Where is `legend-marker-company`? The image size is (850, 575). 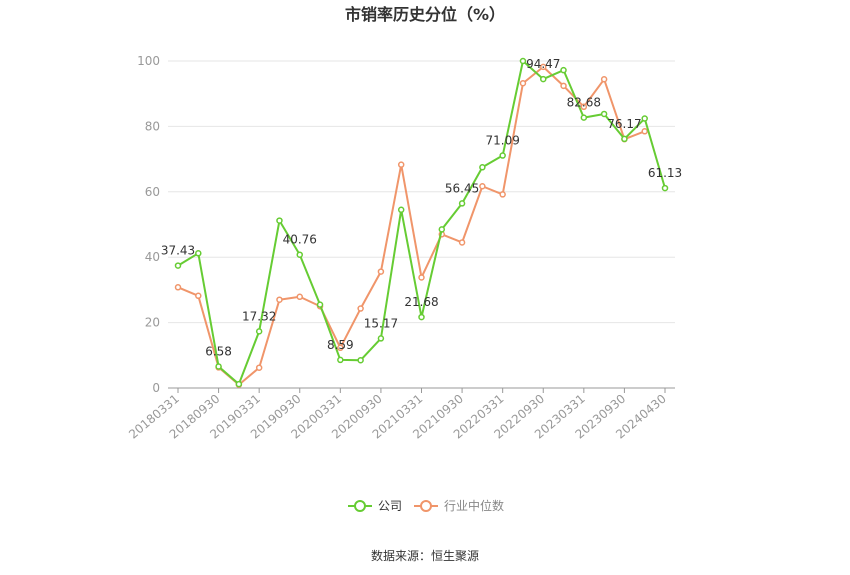
legend-marker-company is located at coordinates (360, 506).